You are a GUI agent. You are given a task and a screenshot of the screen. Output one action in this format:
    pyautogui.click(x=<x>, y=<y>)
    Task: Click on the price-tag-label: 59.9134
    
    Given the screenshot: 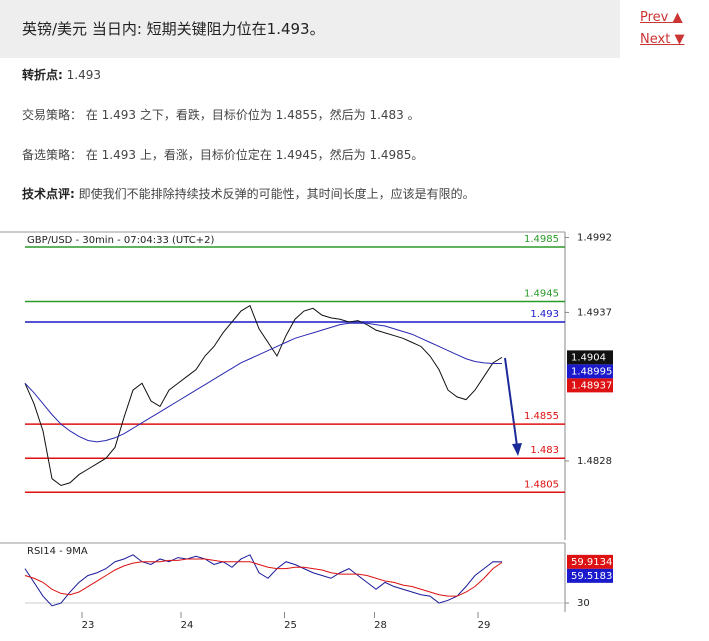 What is the action you would take?
    pyautogui.click(x=591, y=562)
    